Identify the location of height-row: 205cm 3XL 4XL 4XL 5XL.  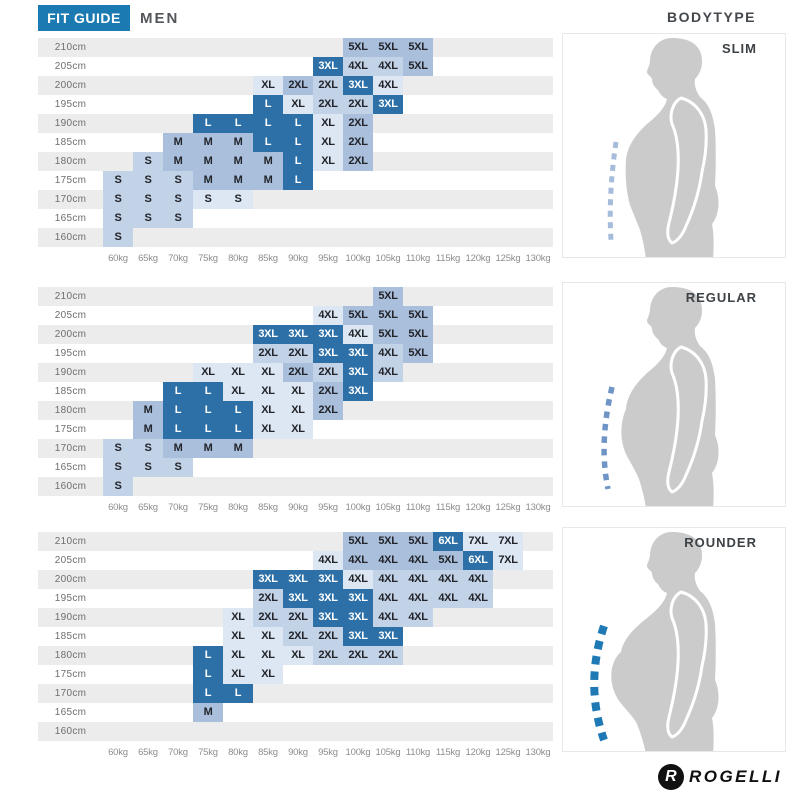
(295, 66).